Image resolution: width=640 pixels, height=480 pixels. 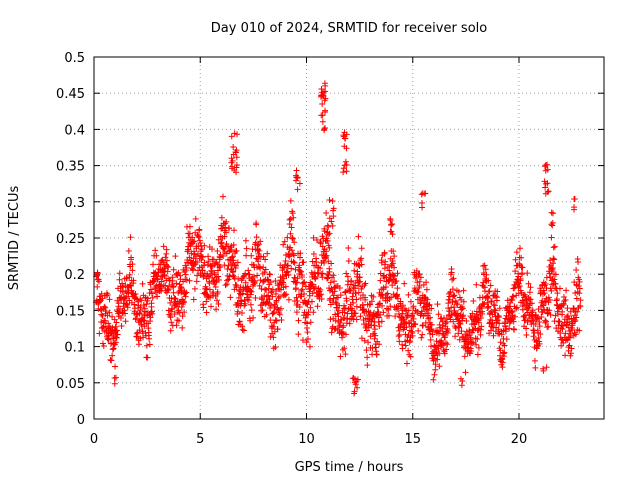 What do you see at coordinates (70, 239) in the screenshot?
I see `y-tick-labels: 0 0.05 0.1 0.15 0.2 0.25 0.3 0.35 0.4 0.45 0.5` at bounding box center [70, 239].